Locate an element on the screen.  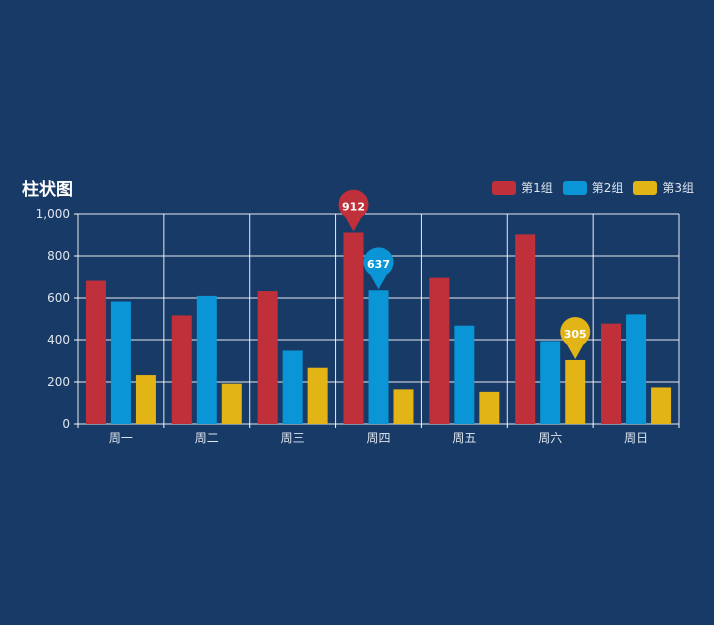
y-tick-label: 400 is located at coordinates (58, 340).